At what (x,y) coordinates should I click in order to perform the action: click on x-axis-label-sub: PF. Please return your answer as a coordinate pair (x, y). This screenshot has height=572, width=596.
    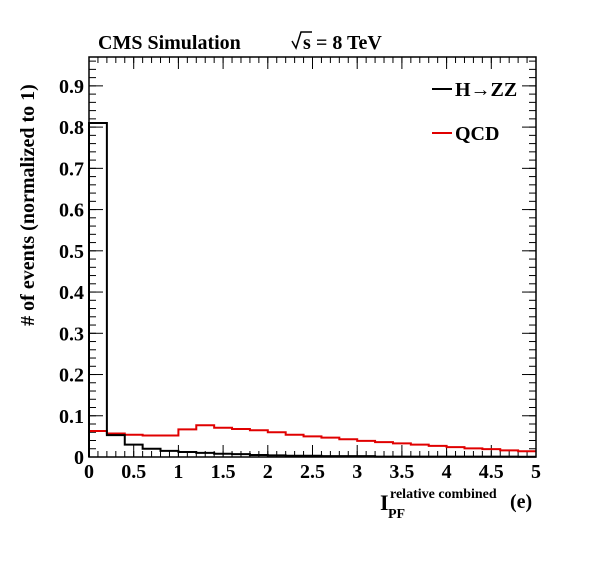
    Looking at the image, I should click on (396, 514).